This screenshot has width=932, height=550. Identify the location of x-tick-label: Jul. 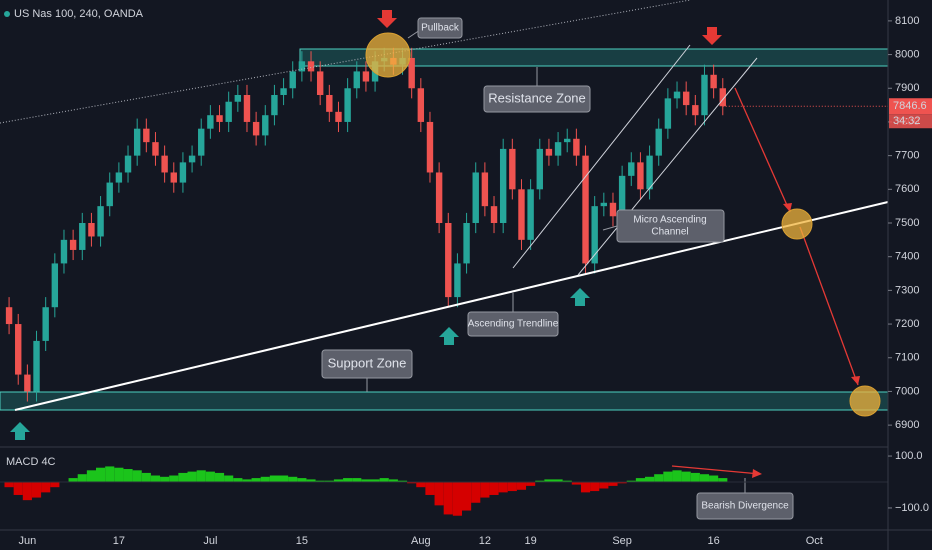
(210, 541).